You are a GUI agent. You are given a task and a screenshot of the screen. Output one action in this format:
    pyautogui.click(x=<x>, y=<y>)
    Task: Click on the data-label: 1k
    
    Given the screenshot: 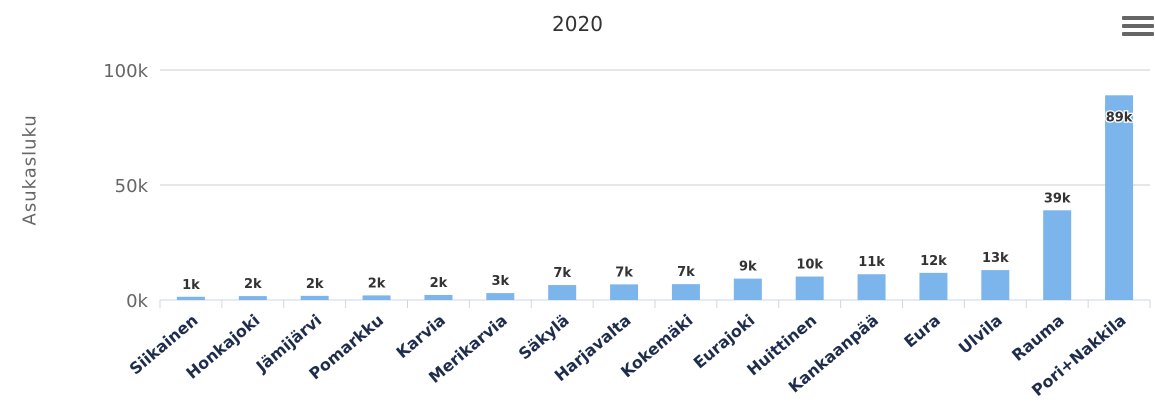 What is the action you would take?
    pyautogui.click(x=191, y=285)
    